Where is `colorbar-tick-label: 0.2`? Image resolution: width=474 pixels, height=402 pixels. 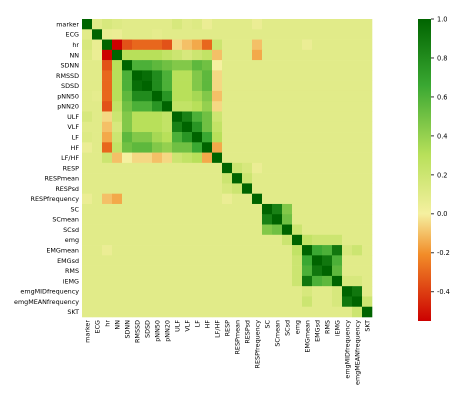 colorbar-tick-label: 0.2 is located at coordinates (442, 175).